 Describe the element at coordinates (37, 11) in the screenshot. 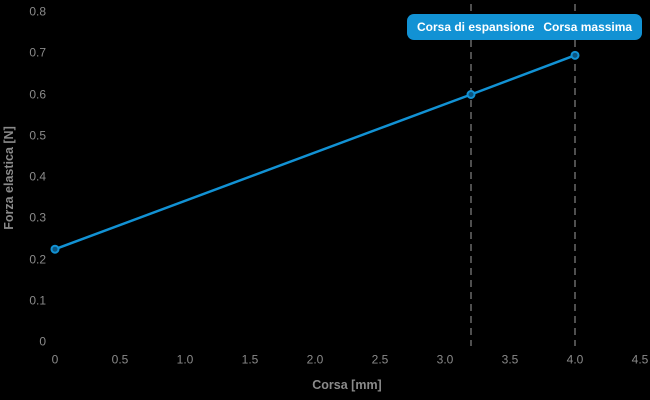

I see `y-tick-label: 0.8` at that location.